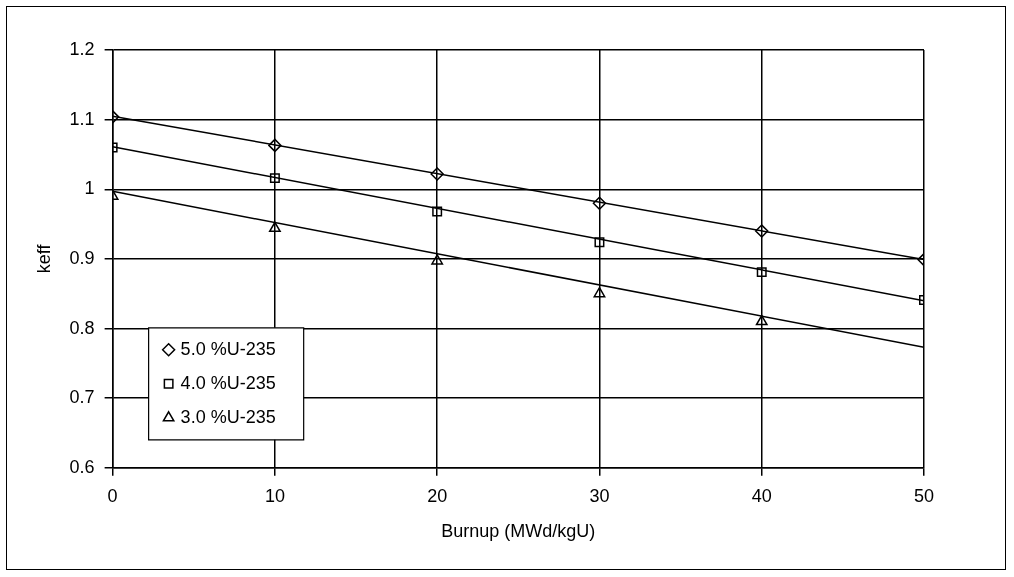 This screenshot has width=1014, height=577. I want to click on y-tick-label: 0.9, so click(82, 257).